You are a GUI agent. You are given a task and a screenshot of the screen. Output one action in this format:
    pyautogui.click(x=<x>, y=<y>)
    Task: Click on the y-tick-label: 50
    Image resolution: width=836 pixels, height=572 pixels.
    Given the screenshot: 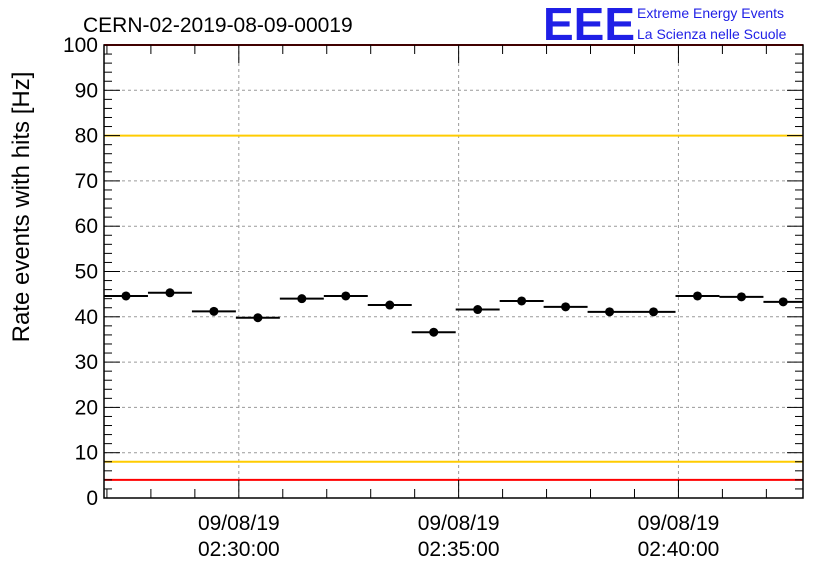 What is the action you would take?
    pyautogui.click(x=86, y=272)
    